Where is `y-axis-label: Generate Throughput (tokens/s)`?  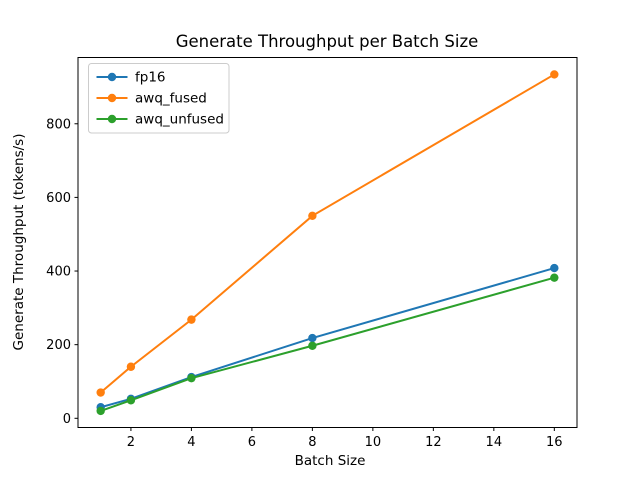 y-axis-label: Generate Throughput (tokens/s) is located at coordinates (19, 242).